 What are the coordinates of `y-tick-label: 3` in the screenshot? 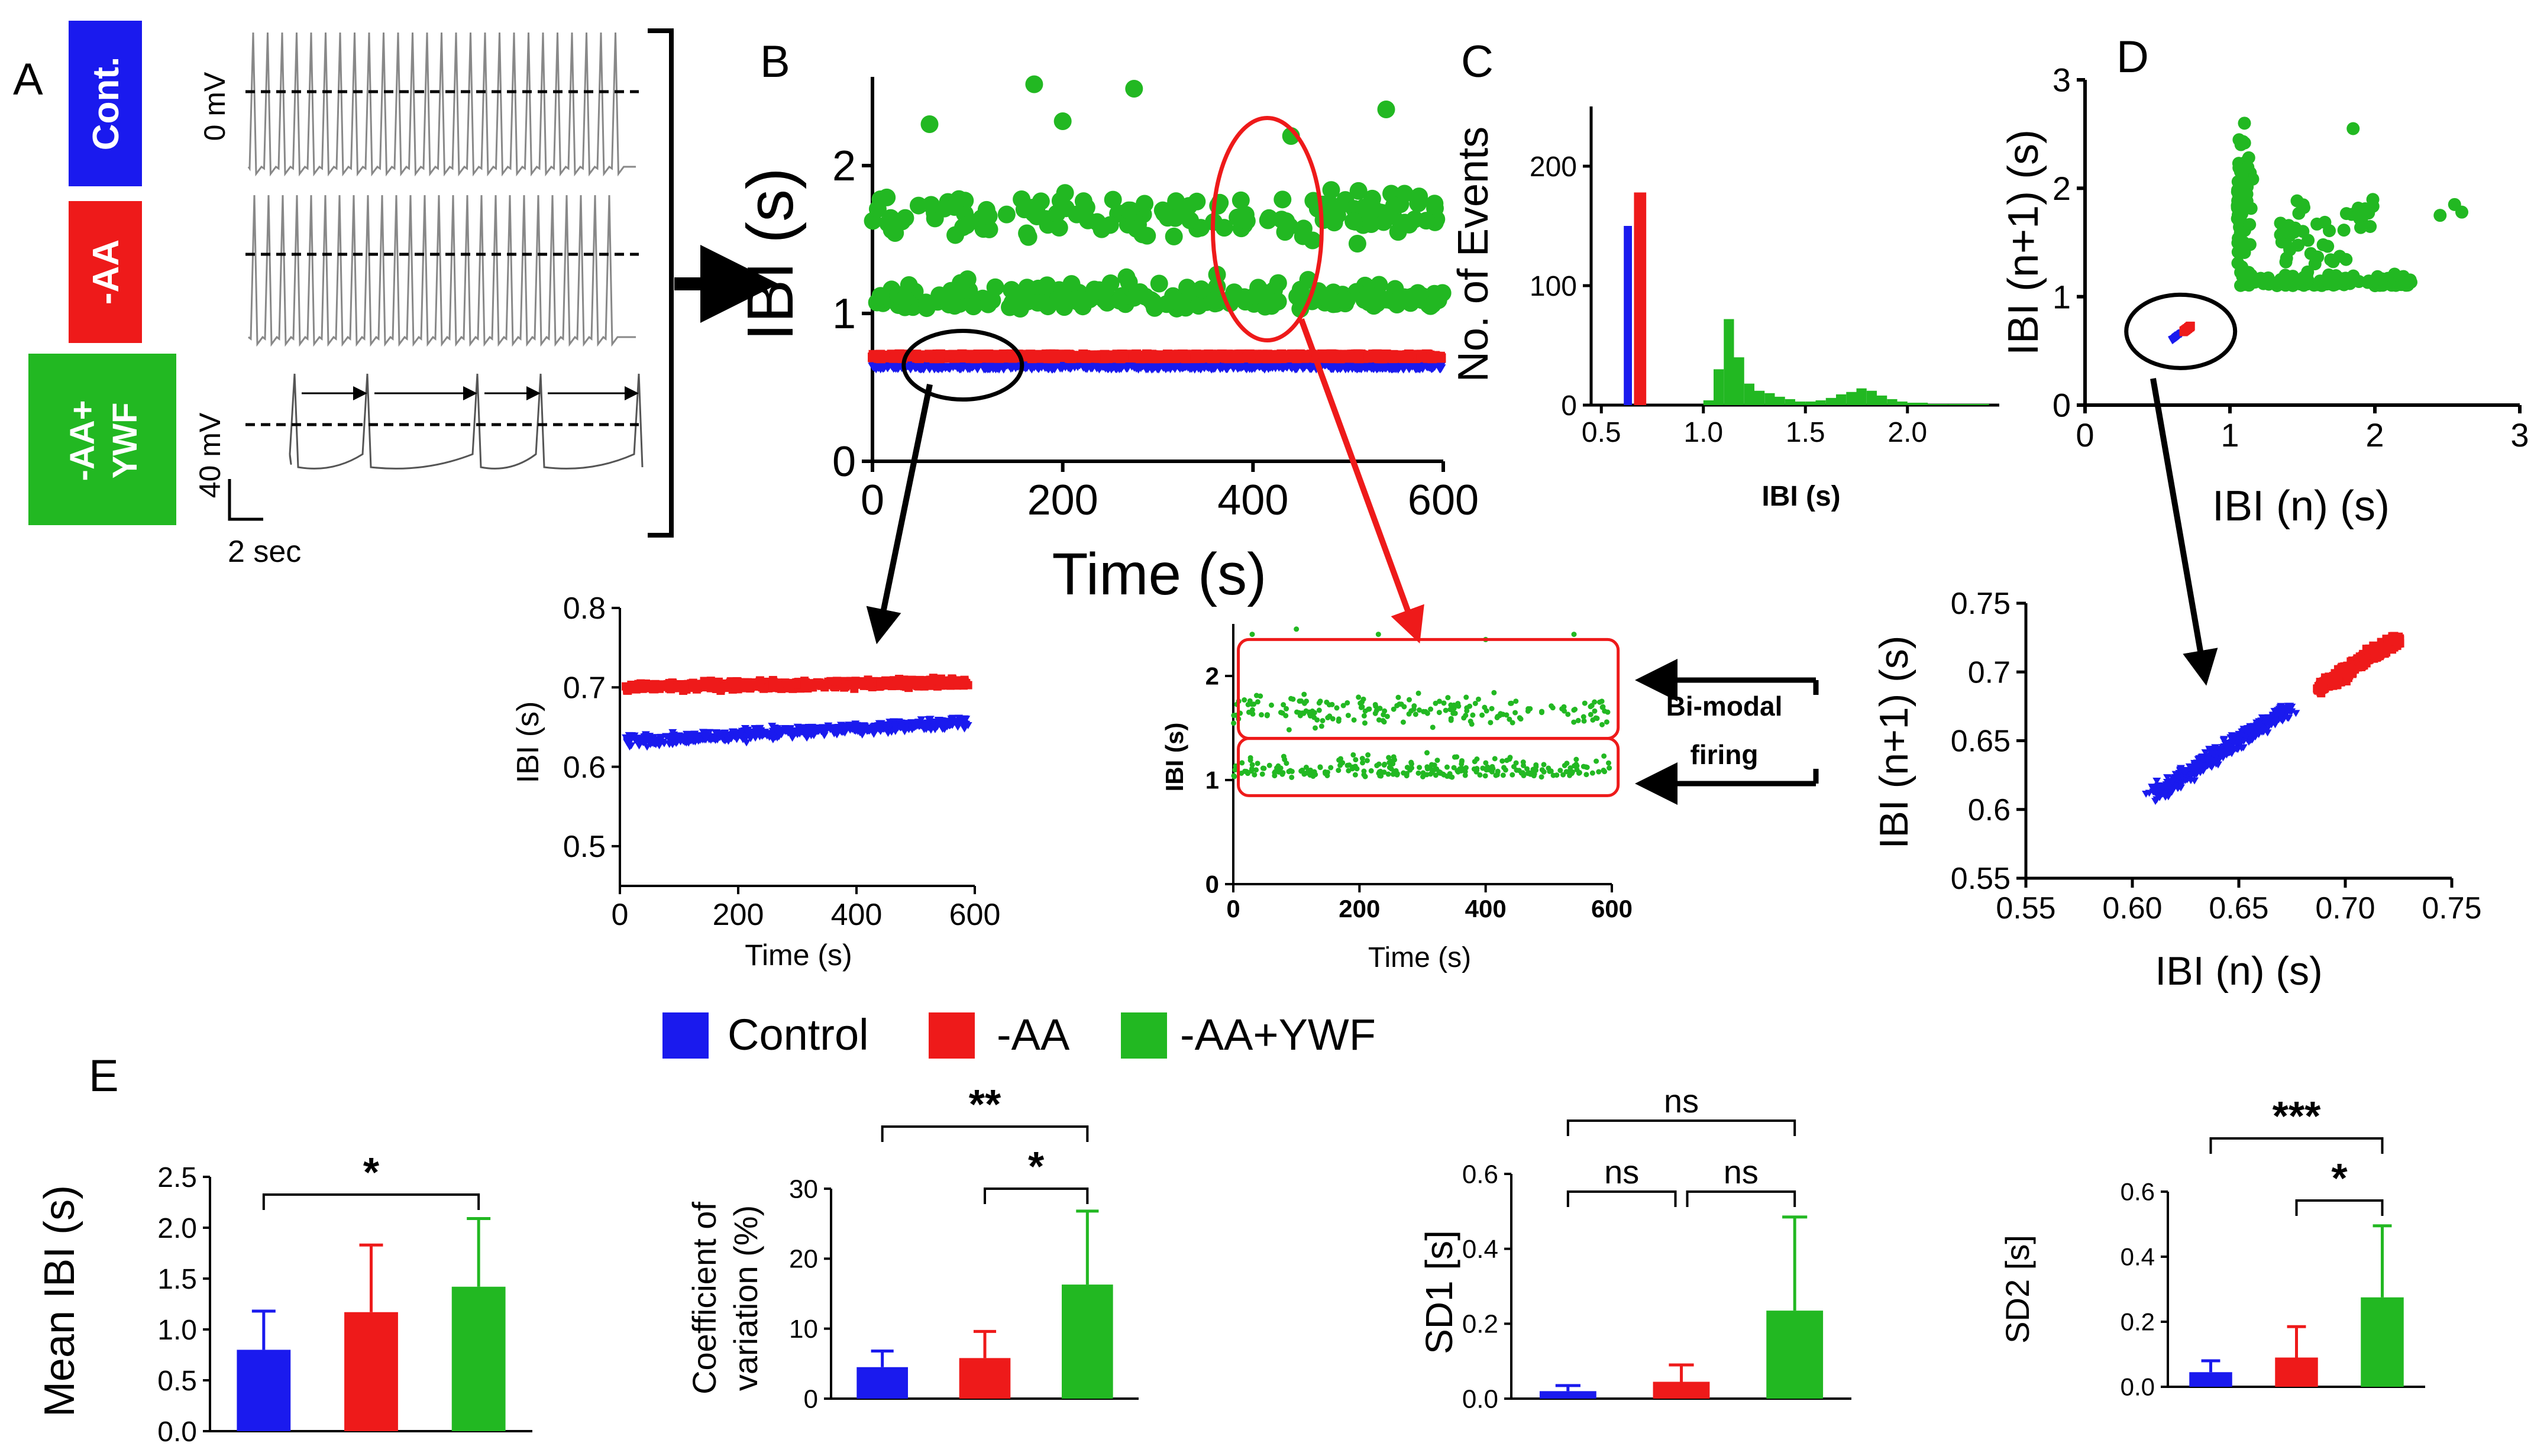 It's located at (2062, 81).